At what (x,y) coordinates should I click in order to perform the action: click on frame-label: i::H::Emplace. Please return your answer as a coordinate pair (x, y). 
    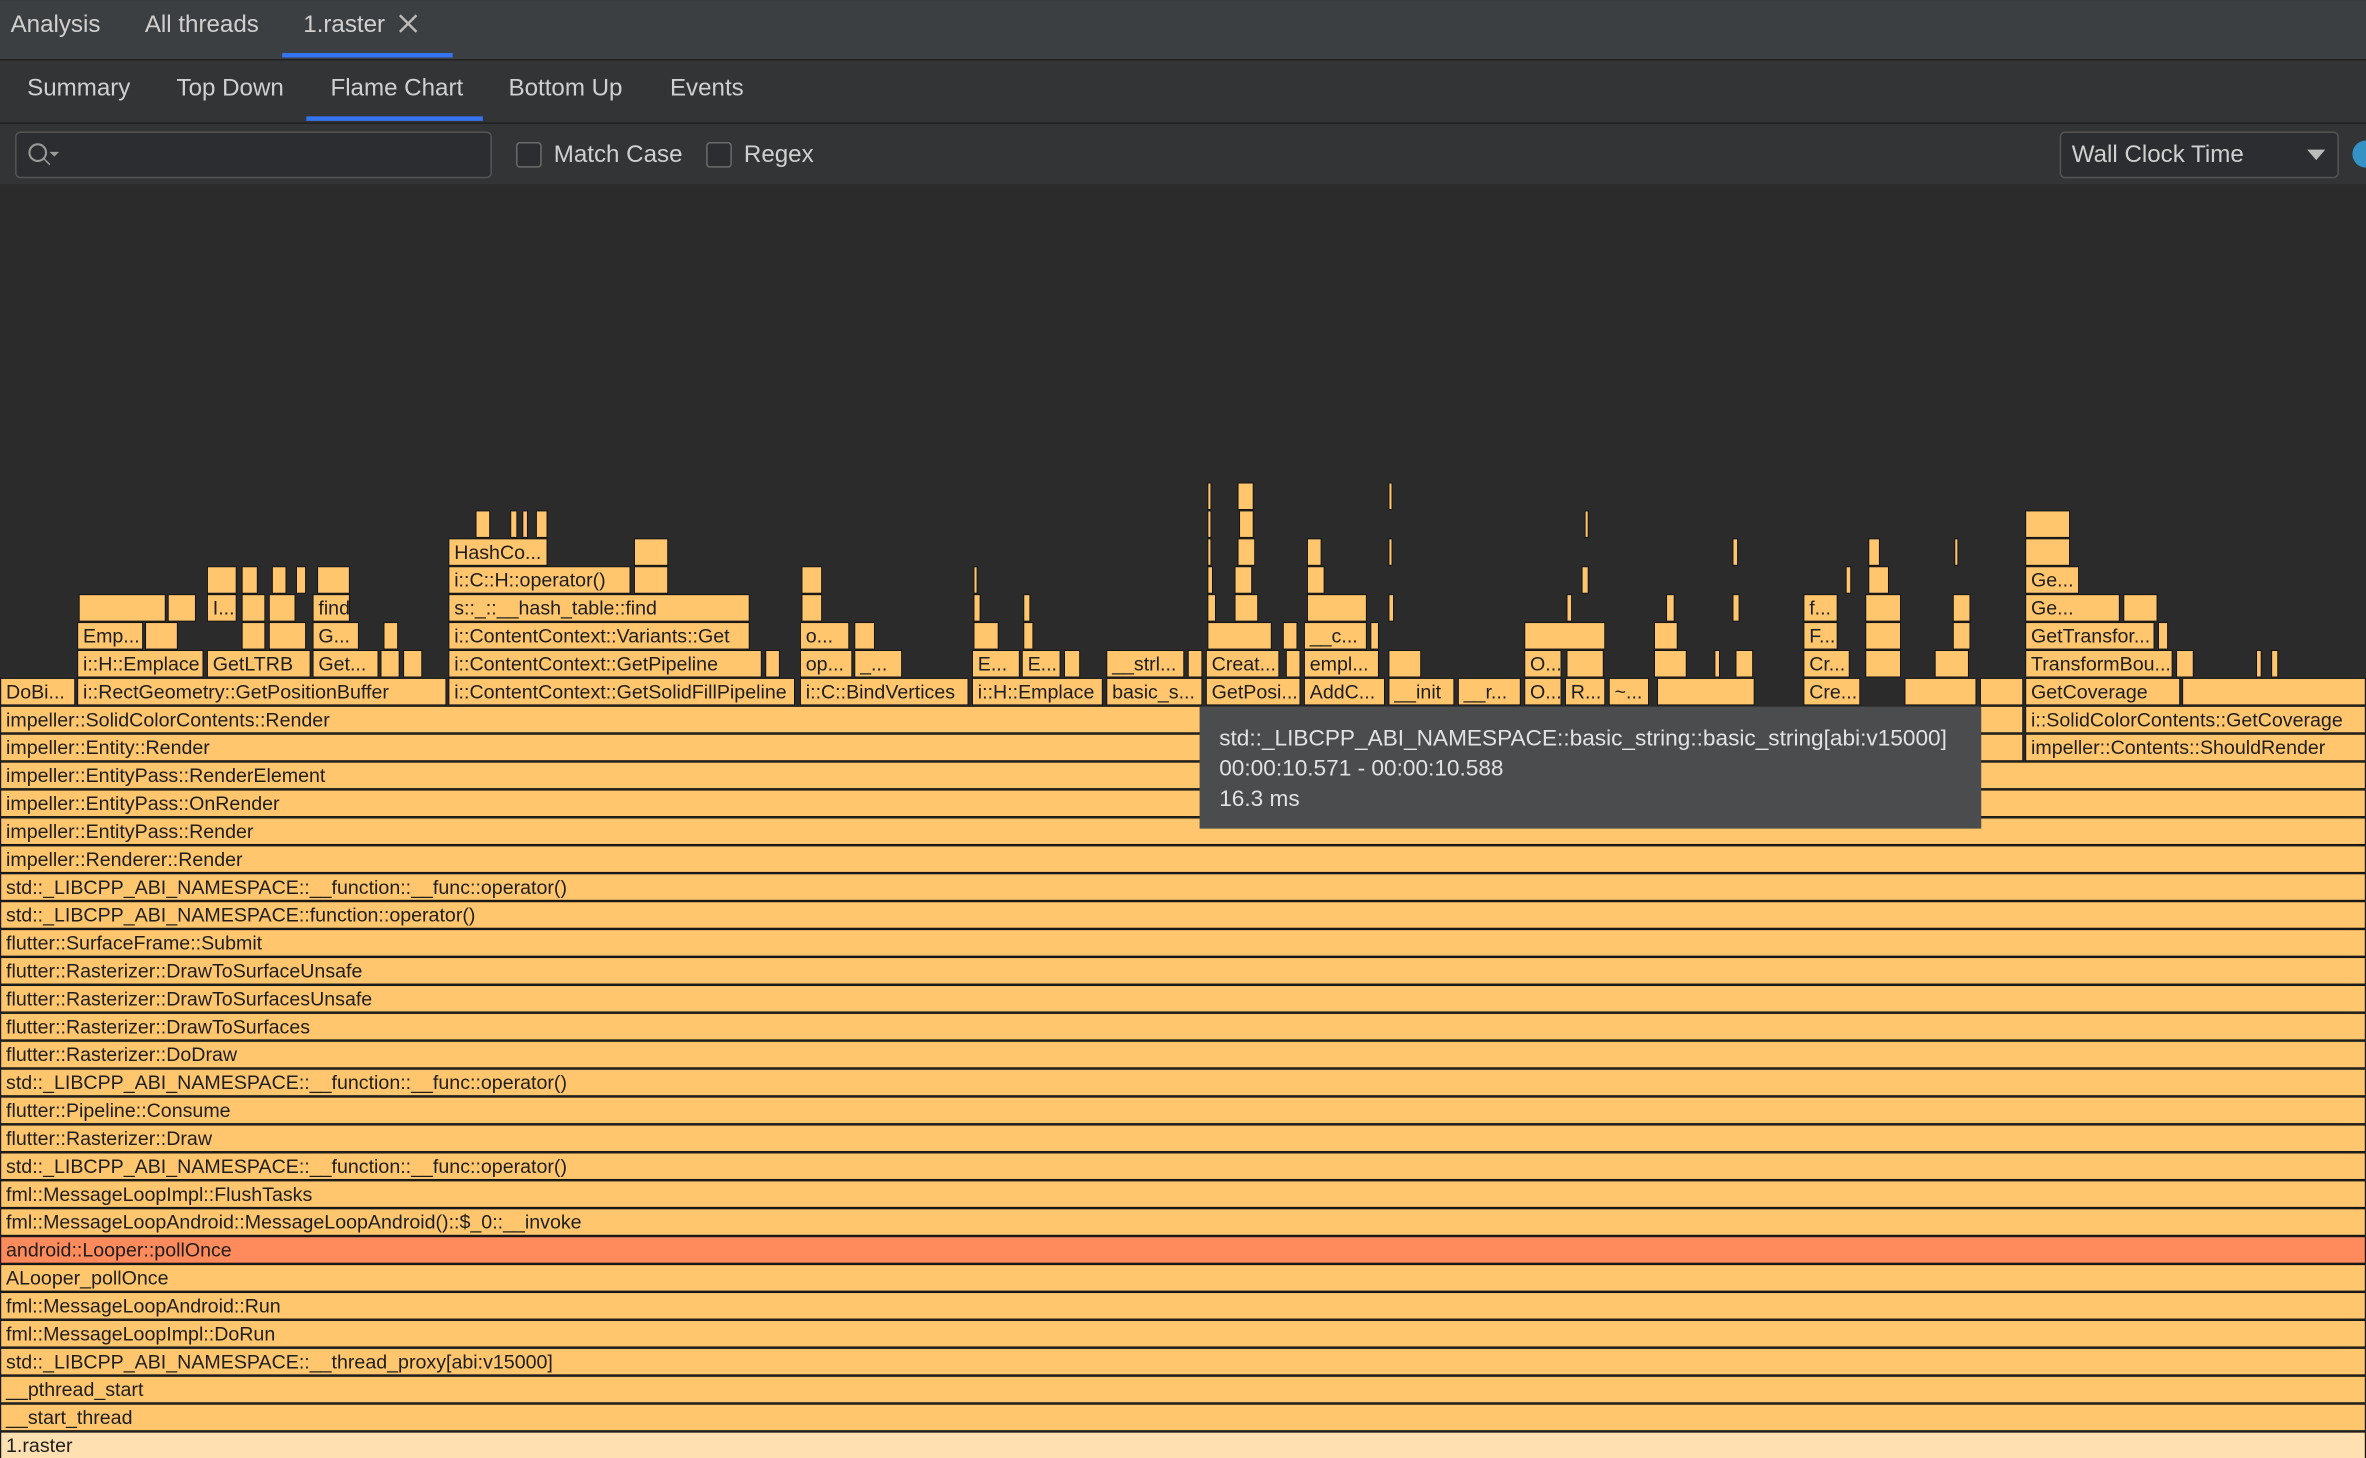
    Looking at the image, I should click on (1036, 692).